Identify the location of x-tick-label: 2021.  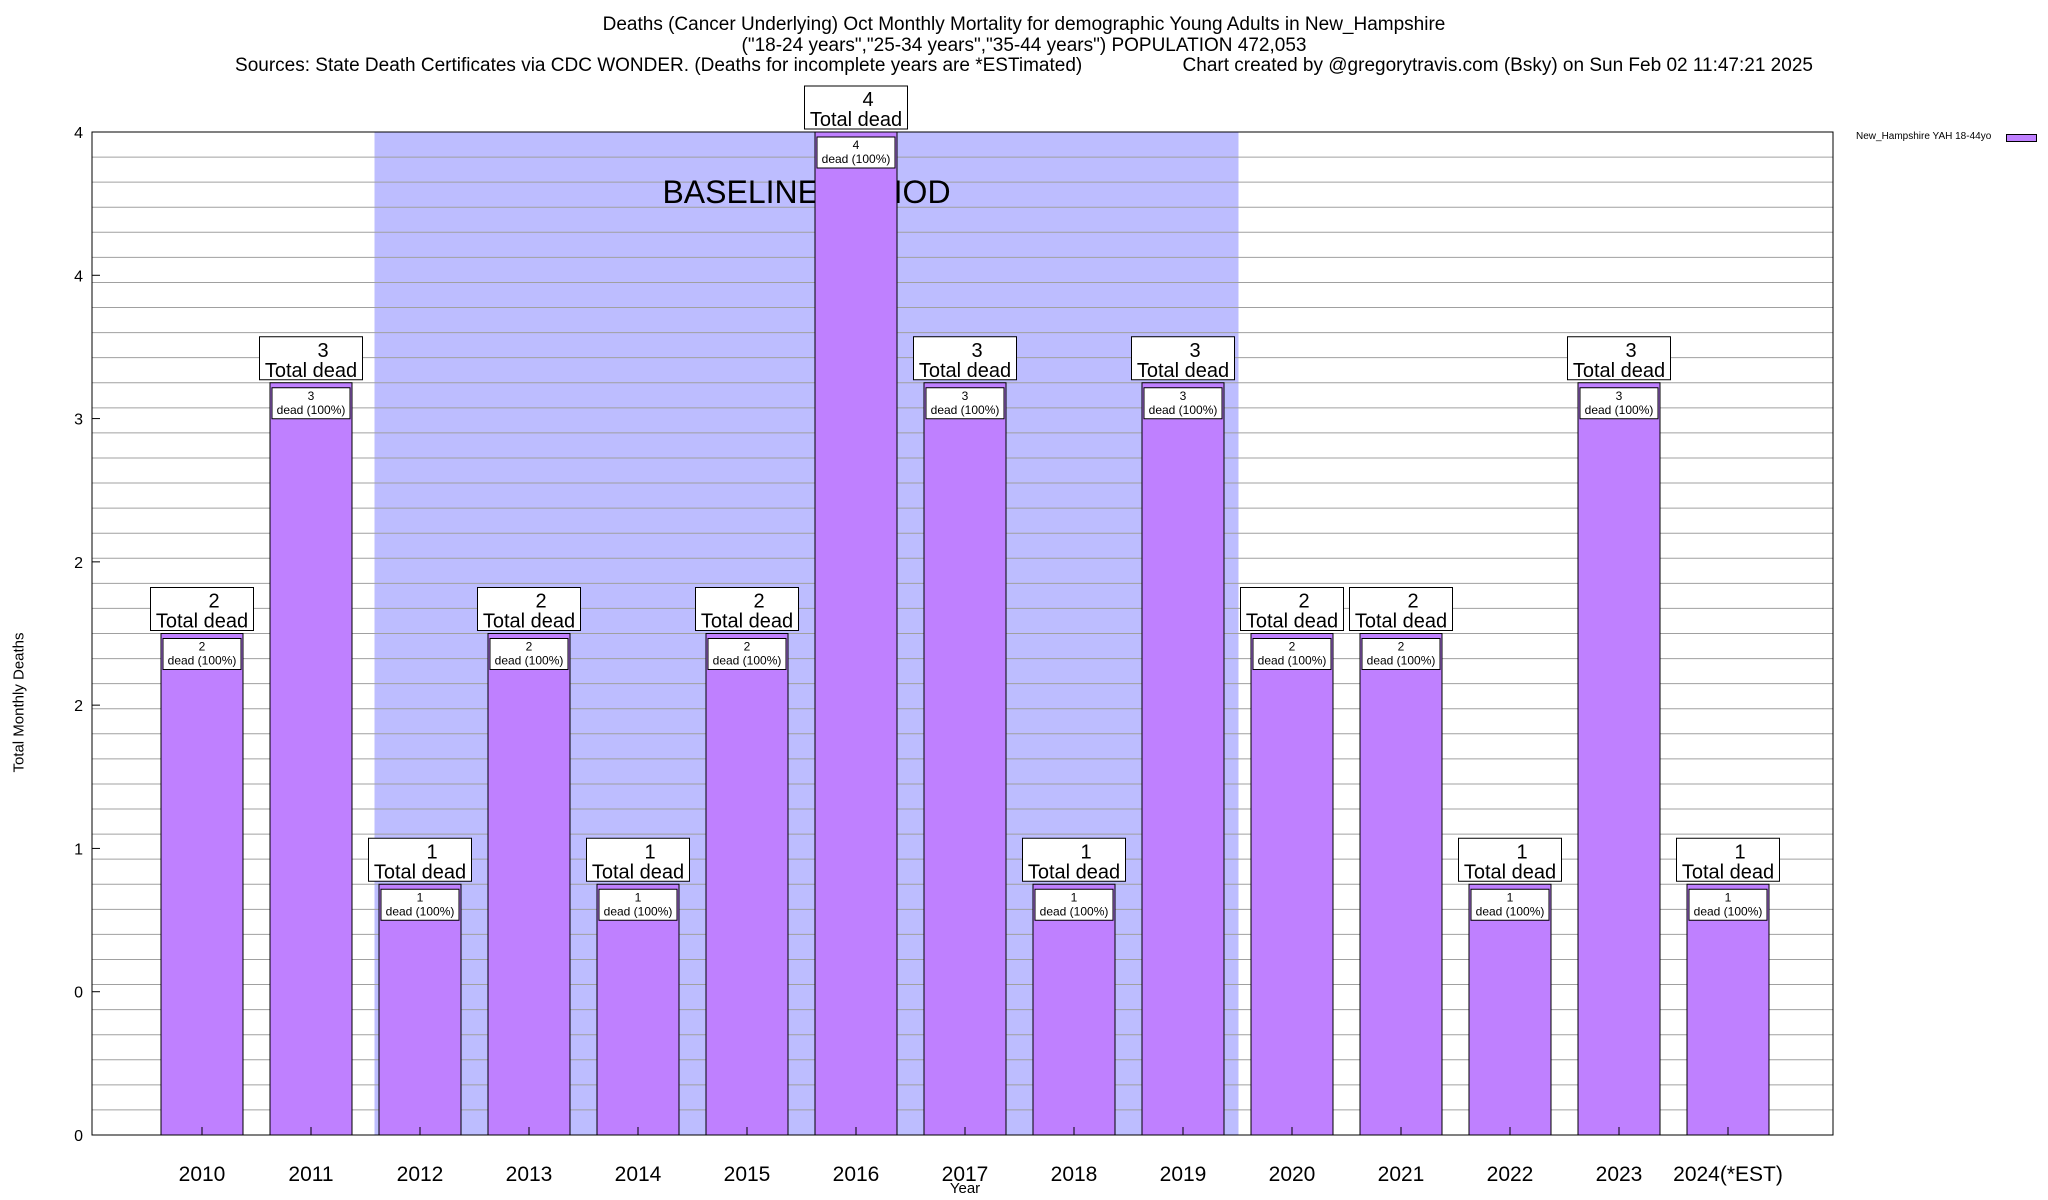
(1401, 1174).